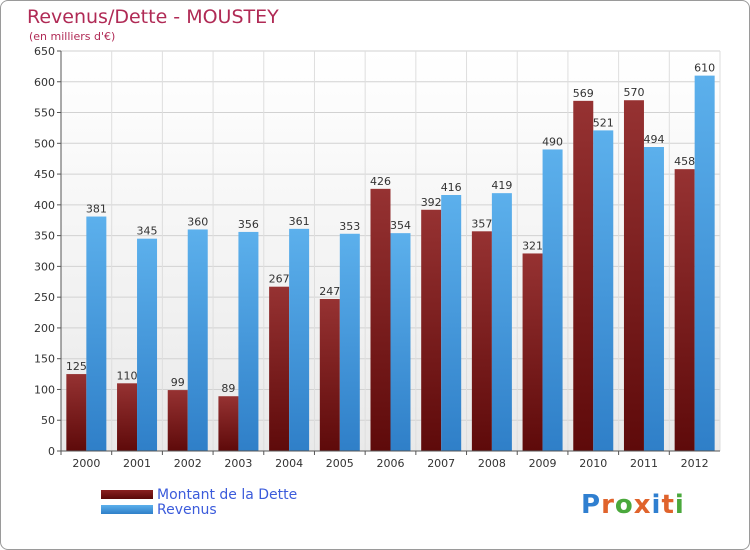 The height and width of the screenshot is (550, 750). What do you see at coordinates (44, 82) in the screenshot?
I see `y-tick-label: 600` at bounding box center [44, 82].